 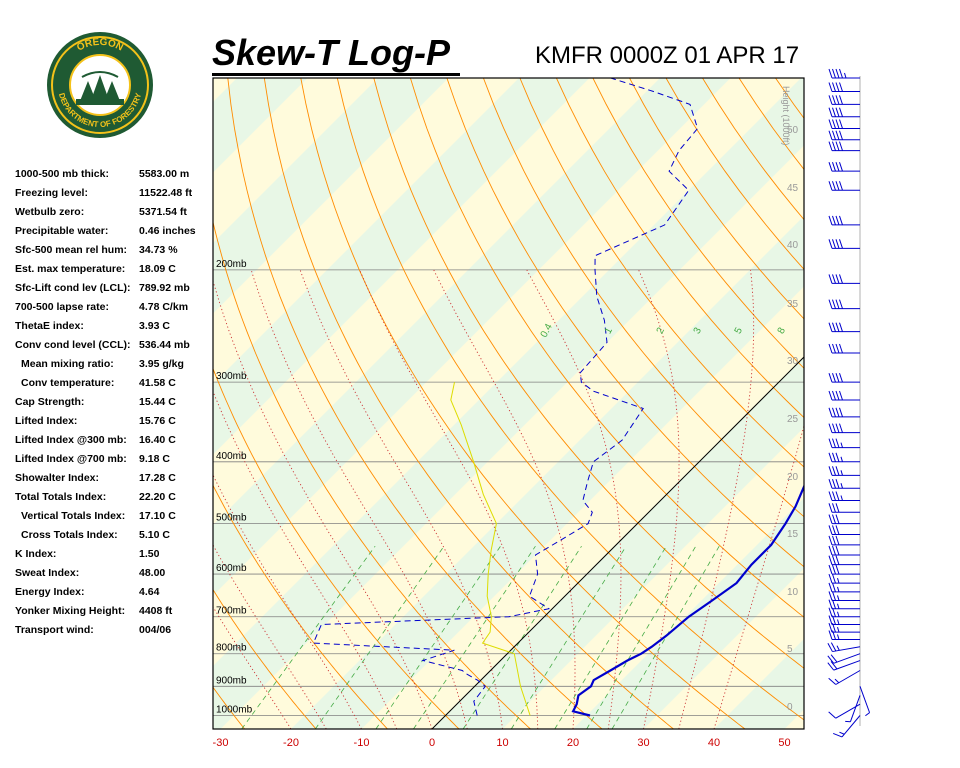 What do you see at coordinates (115, 310) in the screenshot?
I see `index-row: 700-500 lapse rate: 4.78 C/km` at bounding box center [115, 310].